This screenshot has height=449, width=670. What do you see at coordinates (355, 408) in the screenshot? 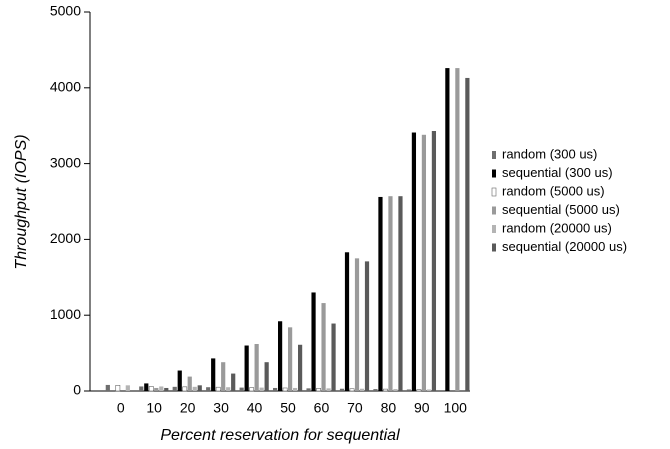
I see `x-tick-label: 70` at bounding box center [355, 408].